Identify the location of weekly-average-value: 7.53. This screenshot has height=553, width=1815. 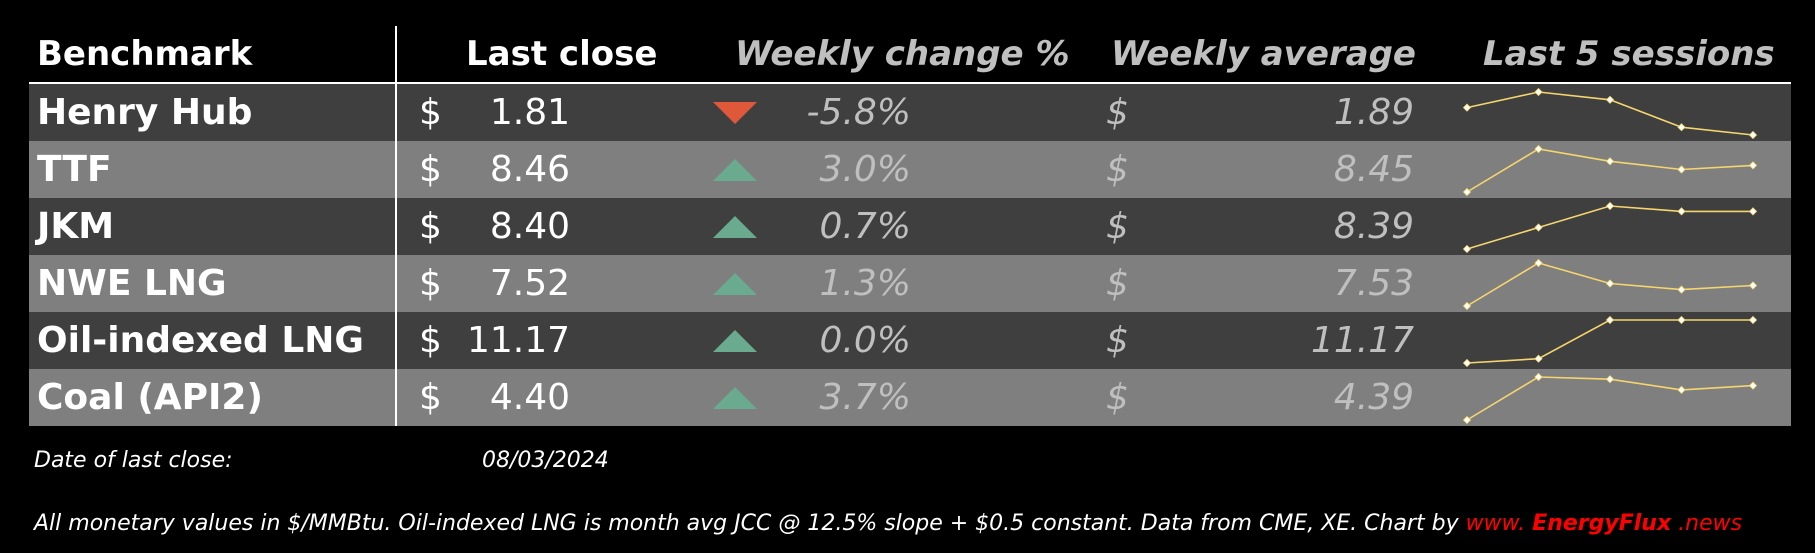
(1373, 283).